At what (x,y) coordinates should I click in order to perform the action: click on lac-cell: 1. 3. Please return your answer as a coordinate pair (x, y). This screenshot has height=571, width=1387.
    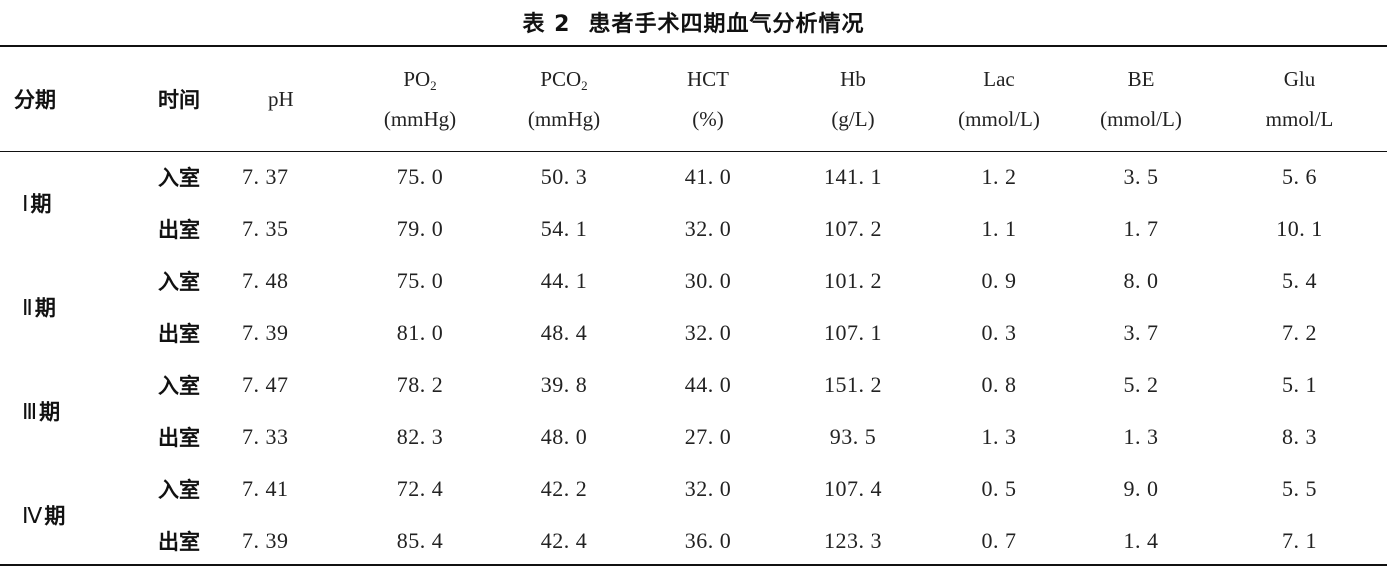
    Looking at the image, I should click on (999, 436).